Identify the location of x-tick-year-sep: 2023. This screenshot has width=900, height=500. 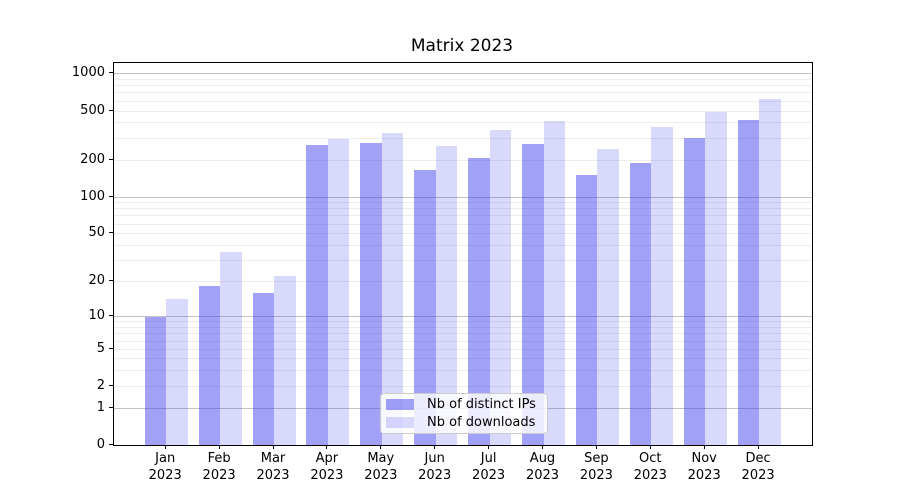
(596, 475).